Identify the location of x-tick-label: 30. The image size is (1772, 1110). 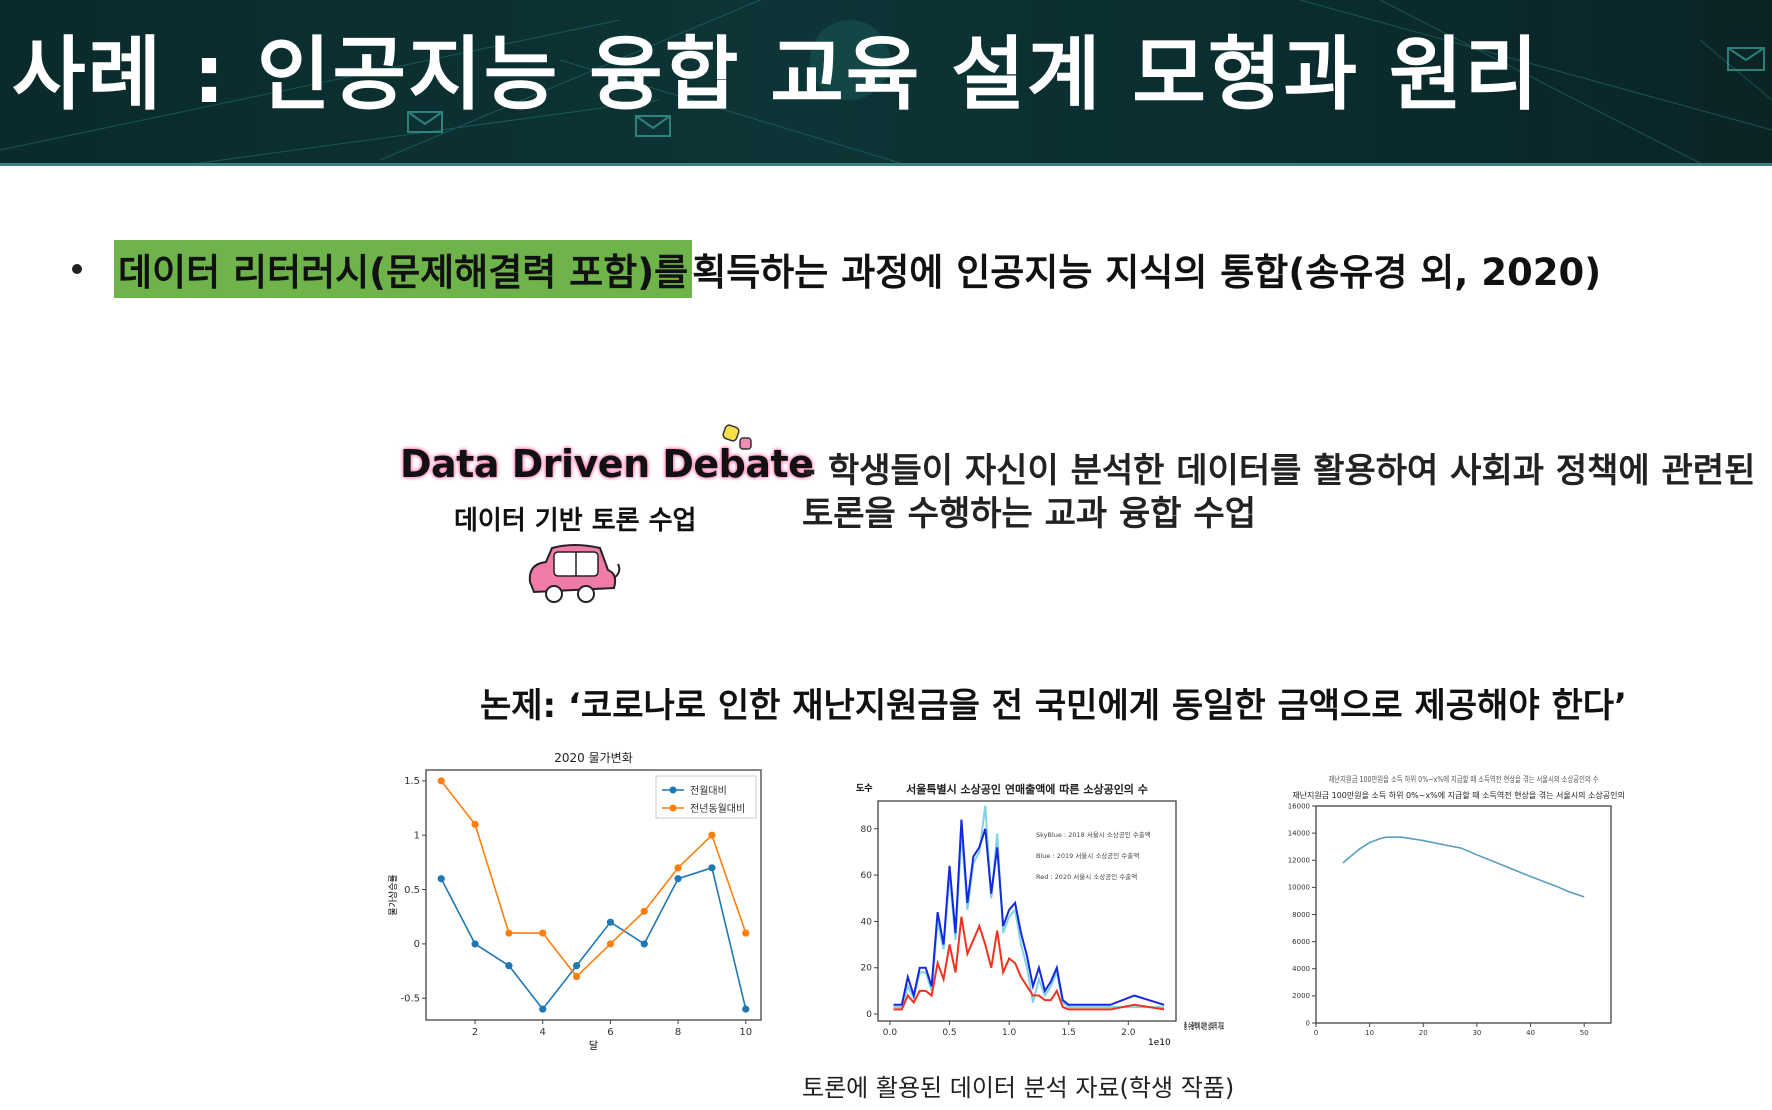
(1476, 1033).